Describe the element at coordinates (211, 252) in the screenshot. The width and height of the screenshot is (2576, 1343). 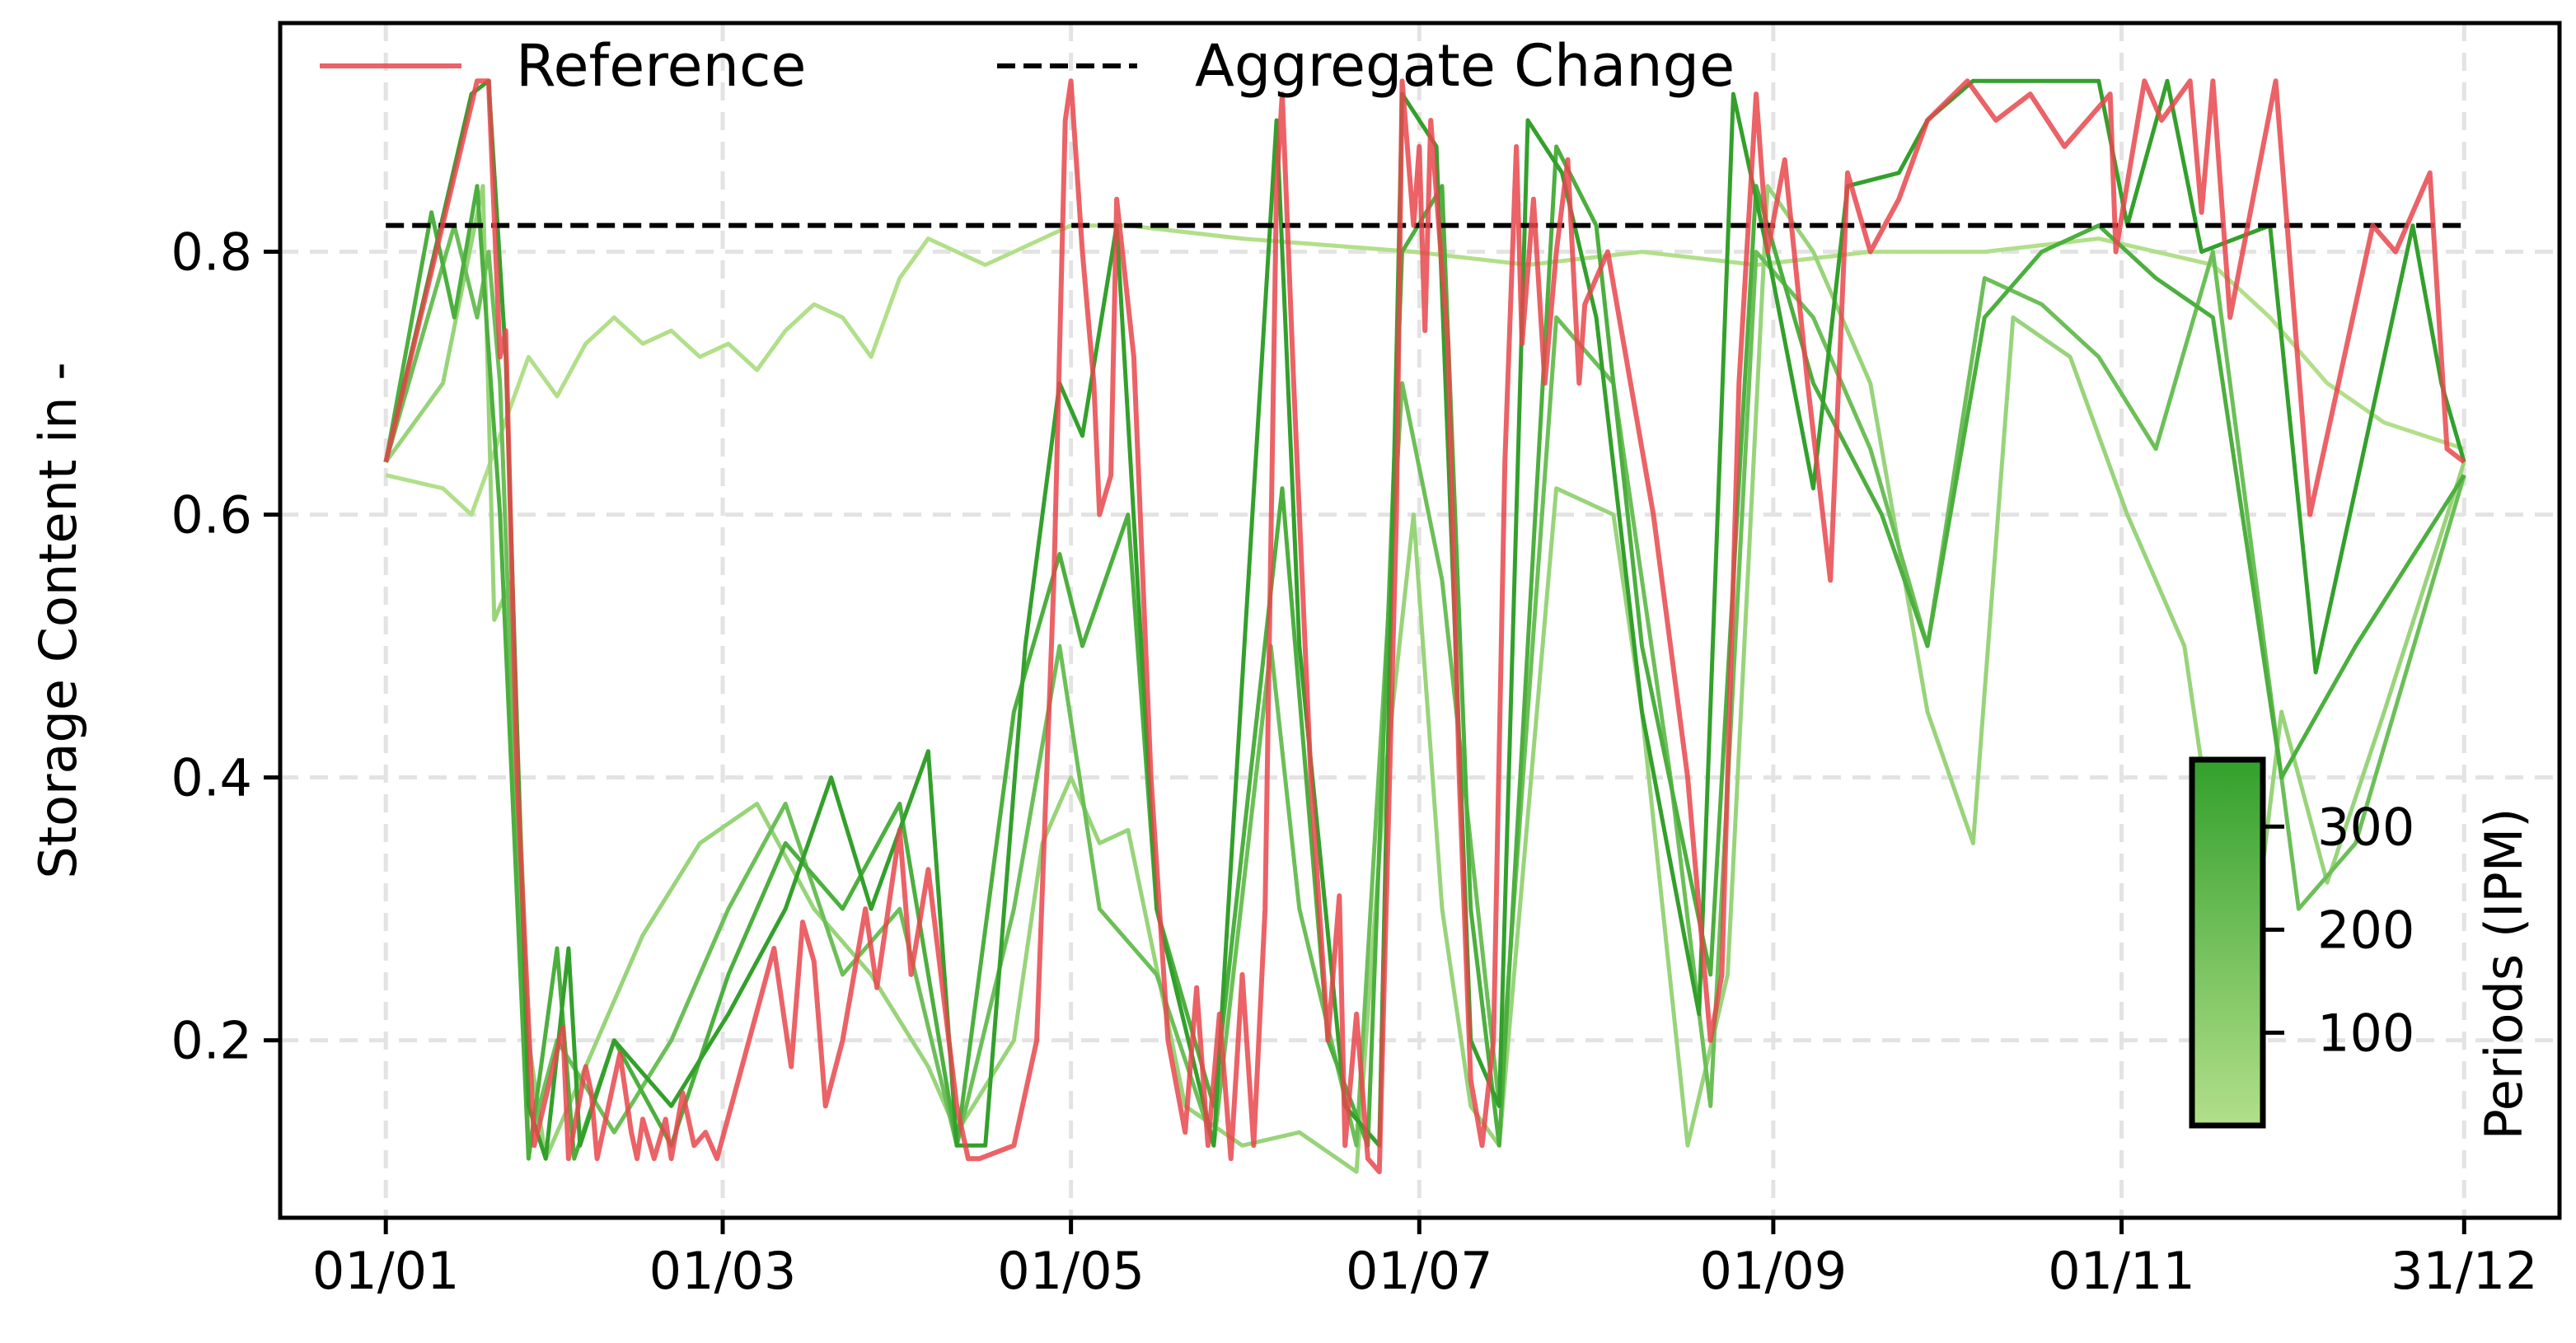
I see `y-tick-label: 0.8` at that location.